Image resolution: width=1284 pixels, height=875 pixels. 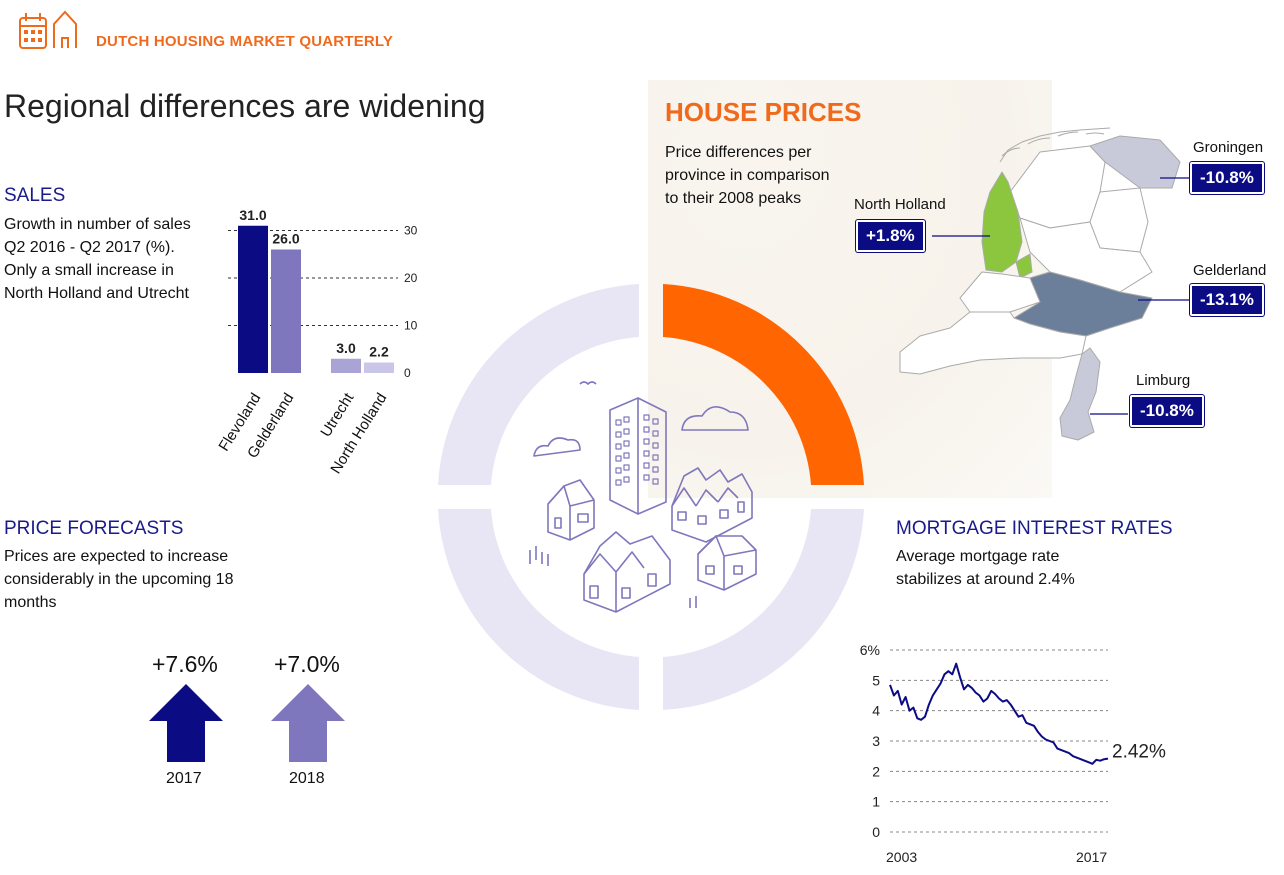 I want to click on y-tick-label: 5, so click(x=876, y=680).